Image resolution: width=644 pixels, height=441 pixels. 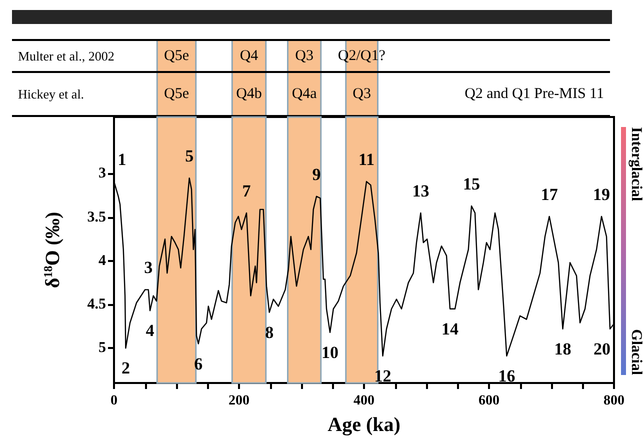 What do you see at coordinates (198, 364) in the screenshot?
I see `annotation: 6` at bounding box center [198, 364].